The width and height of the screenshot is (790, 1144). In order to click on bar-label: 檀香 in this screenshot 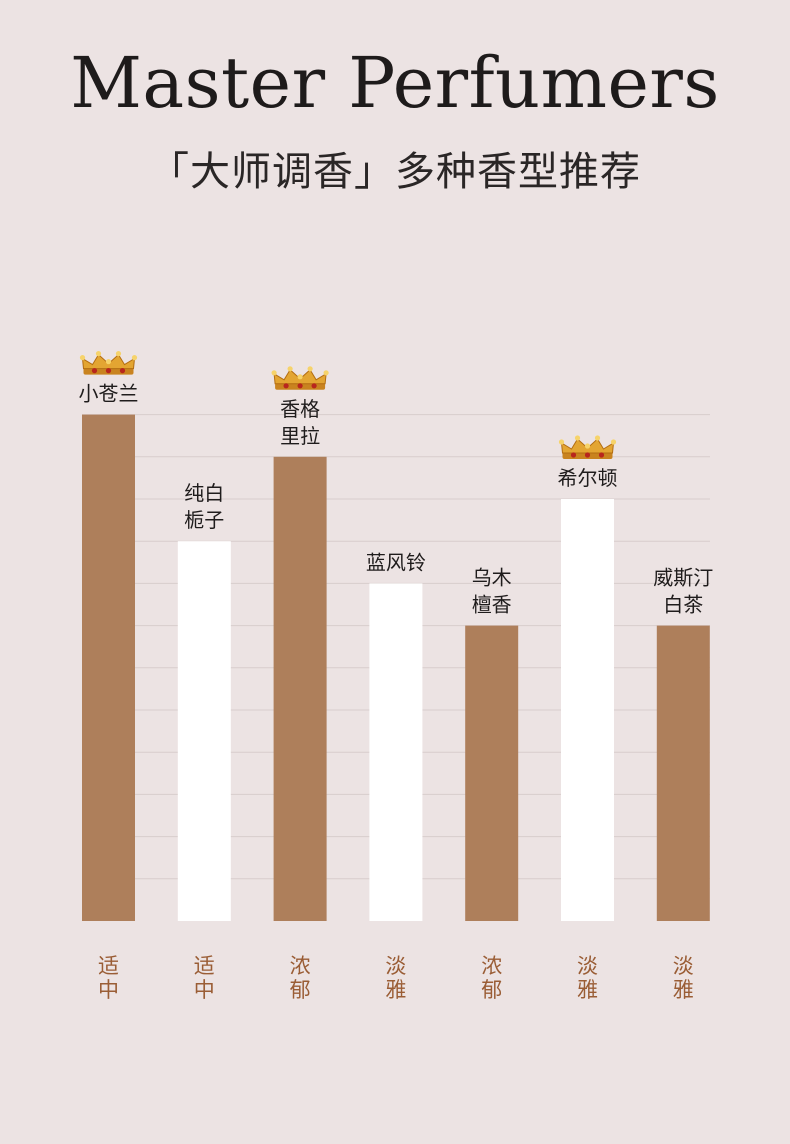, I will do `click(492, 605)`.